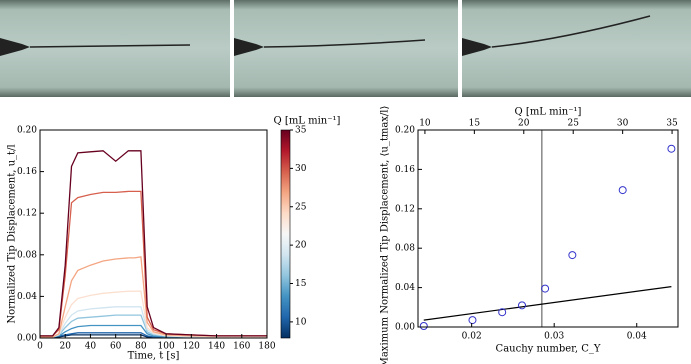 This screenshot has height=364, width=691. What do you see at coordinates (548, 349) in the screenshot?
I see `x-axis-label: Cauchy number, C_Y` at bounding box center [548, 349].